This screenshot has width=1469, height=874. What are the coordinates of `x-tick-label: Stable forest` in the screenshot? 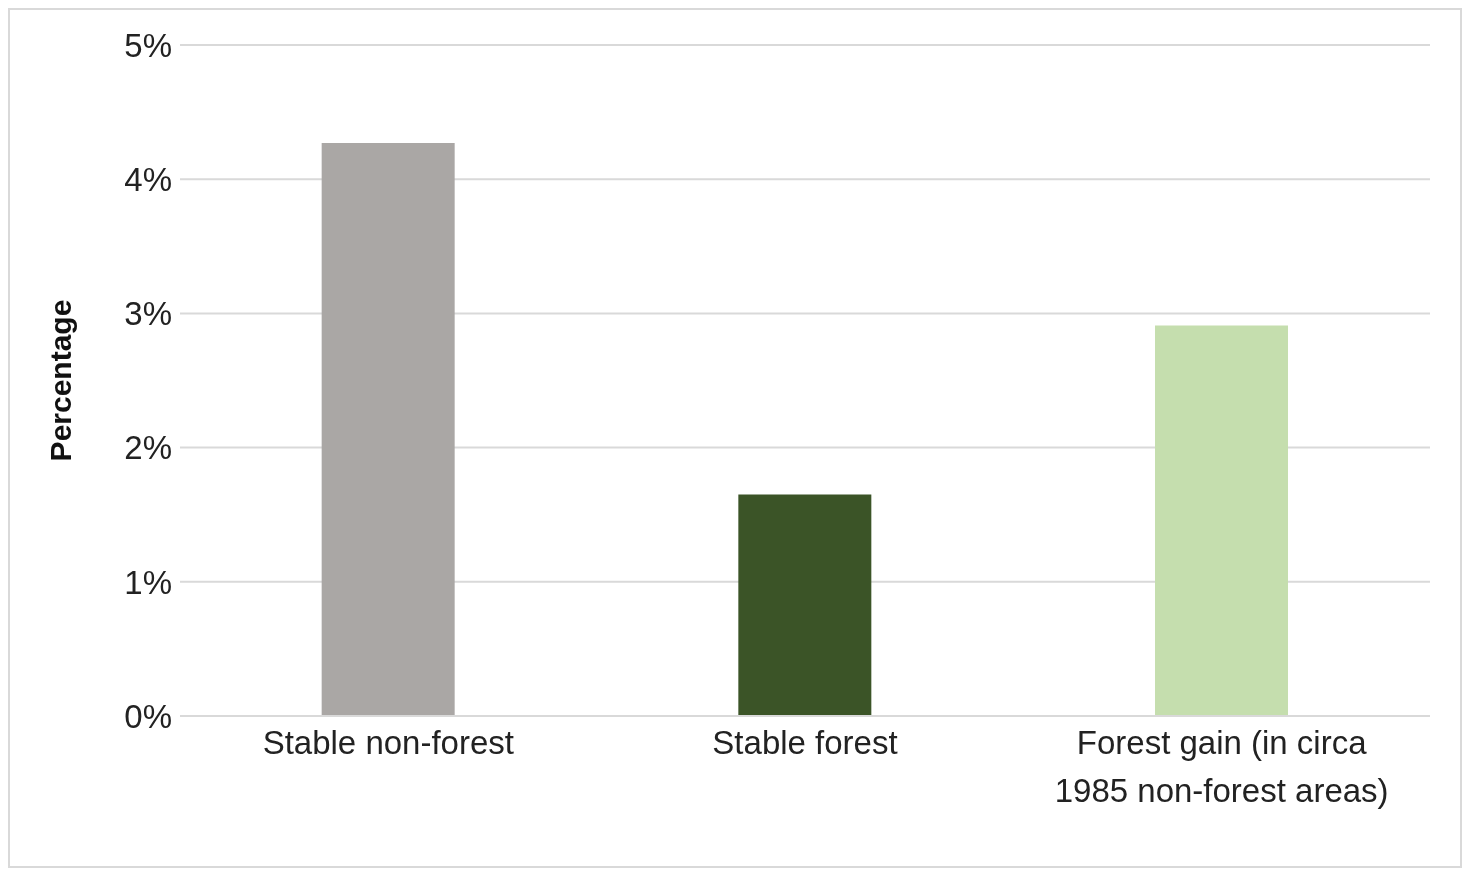 It's located at (805, 742).